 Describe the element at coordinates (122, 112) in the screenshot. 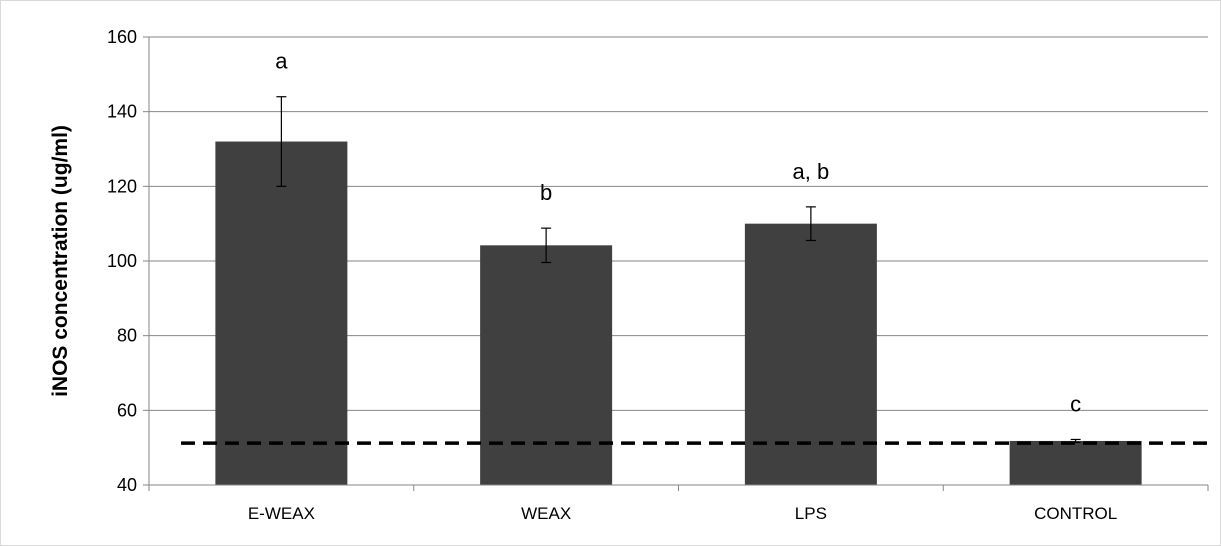

I see `y-tick-label: 140` at that location.